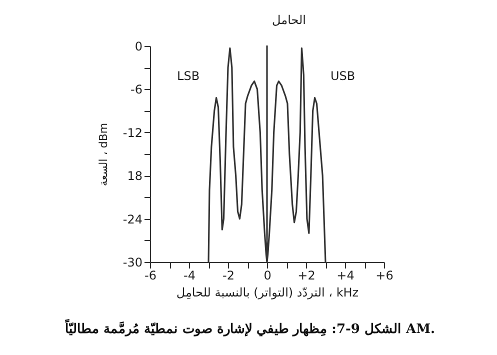 The image size is (497, 355). Describe the element at coordinates (132, 219) in the screenshot. I see `y-tick-label: -24` at that location.